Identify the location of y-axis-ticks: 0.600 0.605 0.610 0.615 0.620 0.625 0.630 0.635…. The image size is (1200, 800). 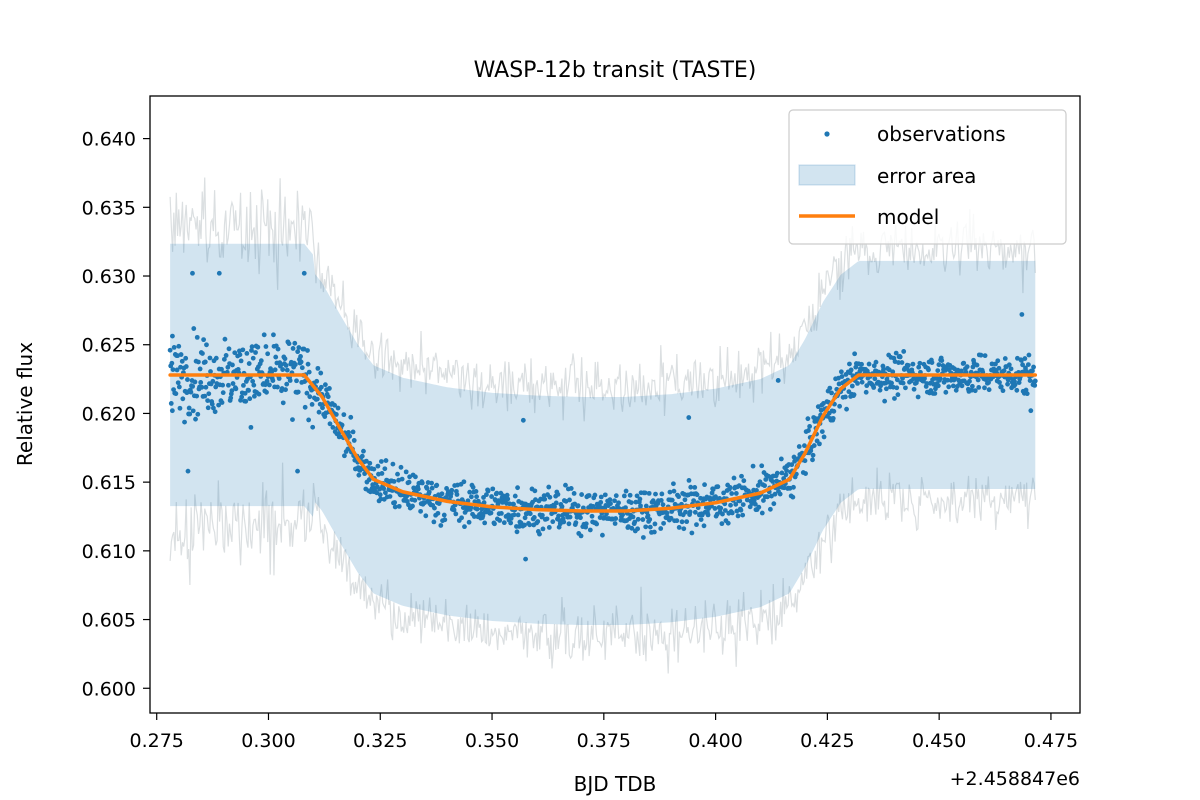
(116, 414).